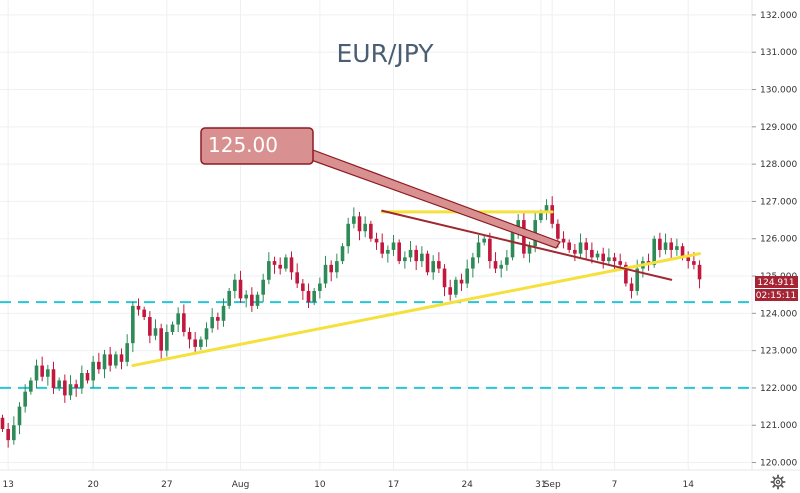  I want to click on last-price-tag: 124.911, so click(775, 283).